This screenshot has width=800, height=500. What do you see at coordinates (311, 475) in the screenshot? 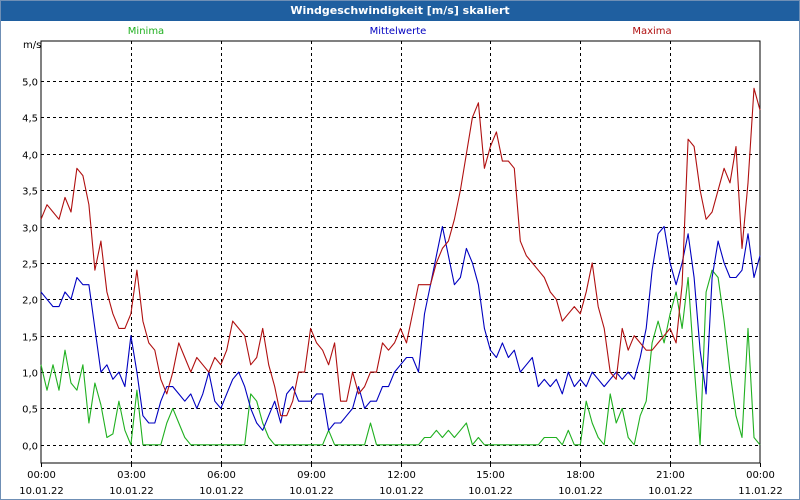
I see `x-tick-time: 09:00` at bounding box center [311, 475].